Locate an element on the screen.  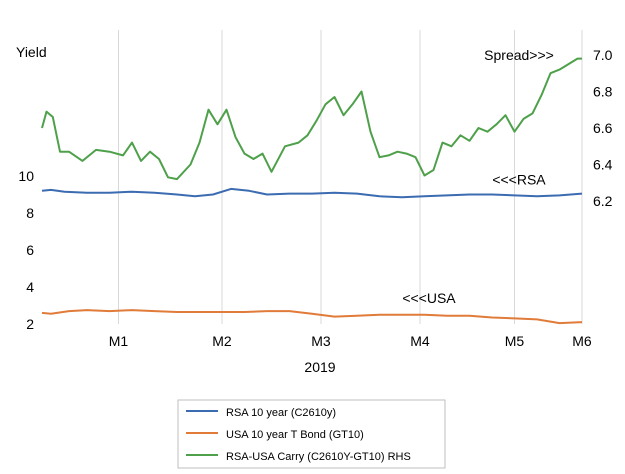
legend-entry: USA 10 year T Bond (GT10) is located at coordinates (295, 435).